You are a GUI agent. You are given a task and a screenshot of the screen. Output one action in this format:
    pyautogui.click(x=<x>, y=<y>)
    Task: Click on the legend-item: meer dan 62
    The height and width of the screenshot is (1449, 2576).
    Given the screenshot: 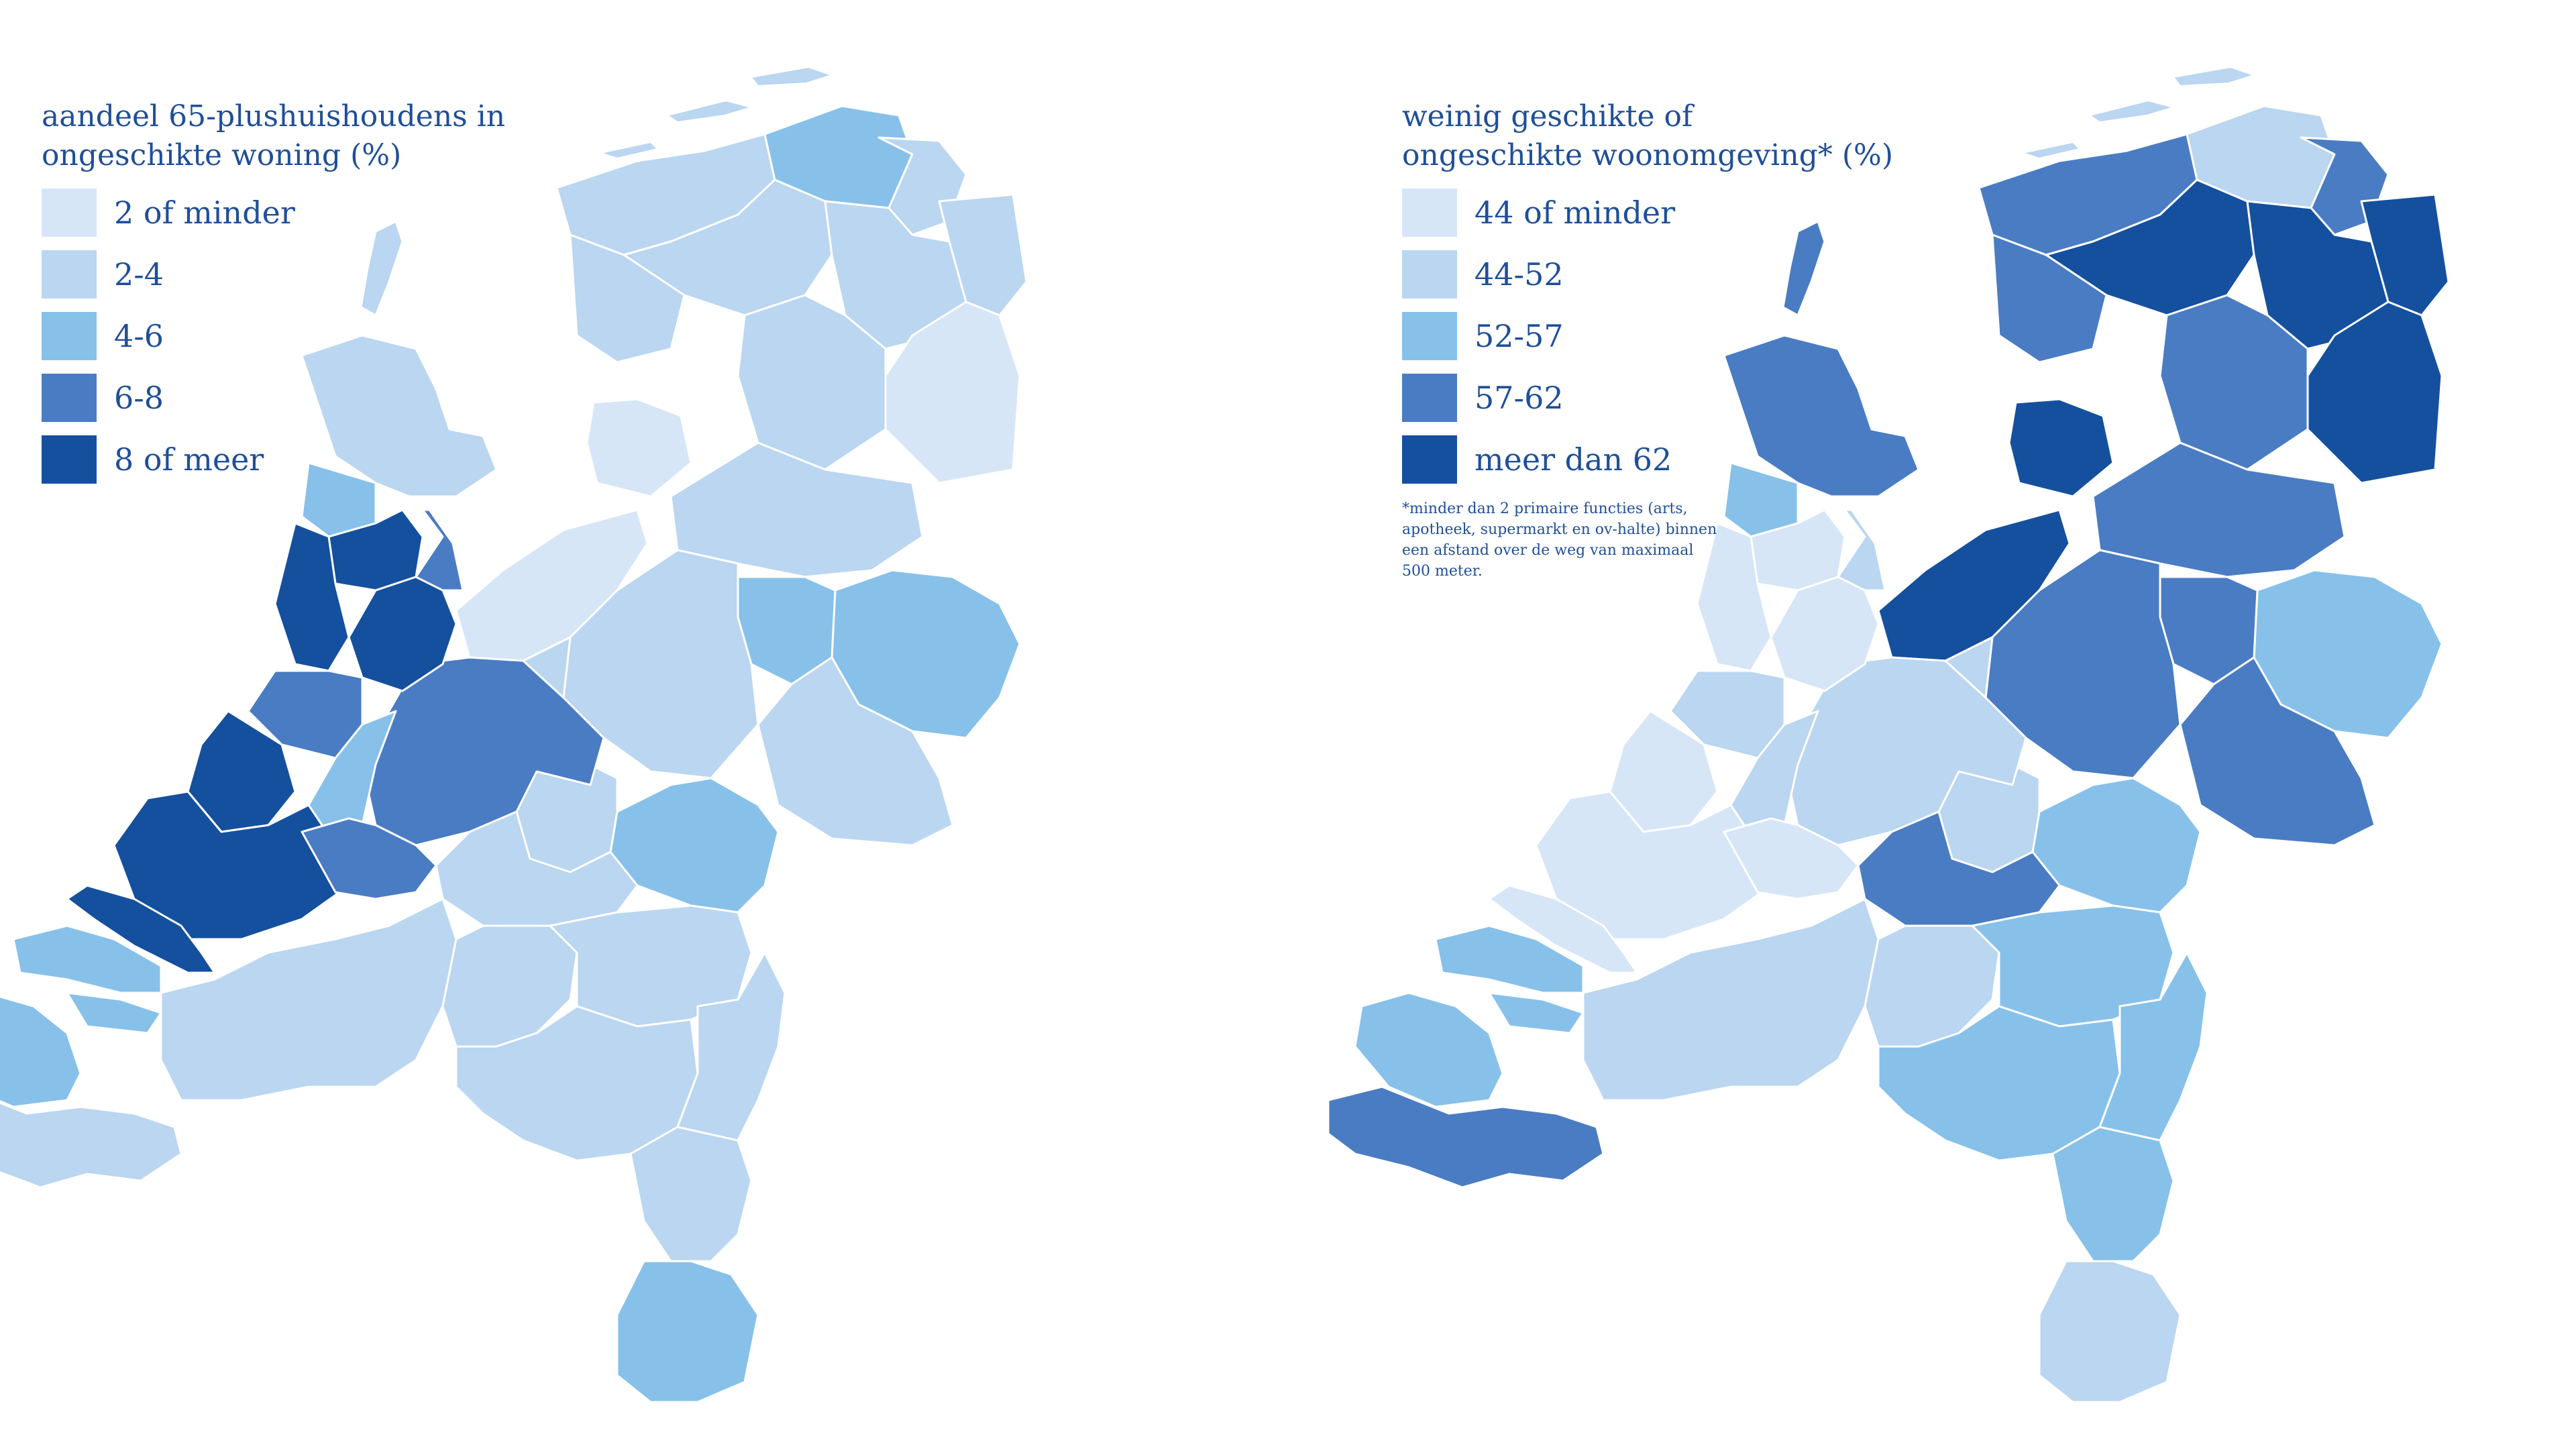 What is the action you would take?
    pyautogui.click(x=1647, y=459)
    